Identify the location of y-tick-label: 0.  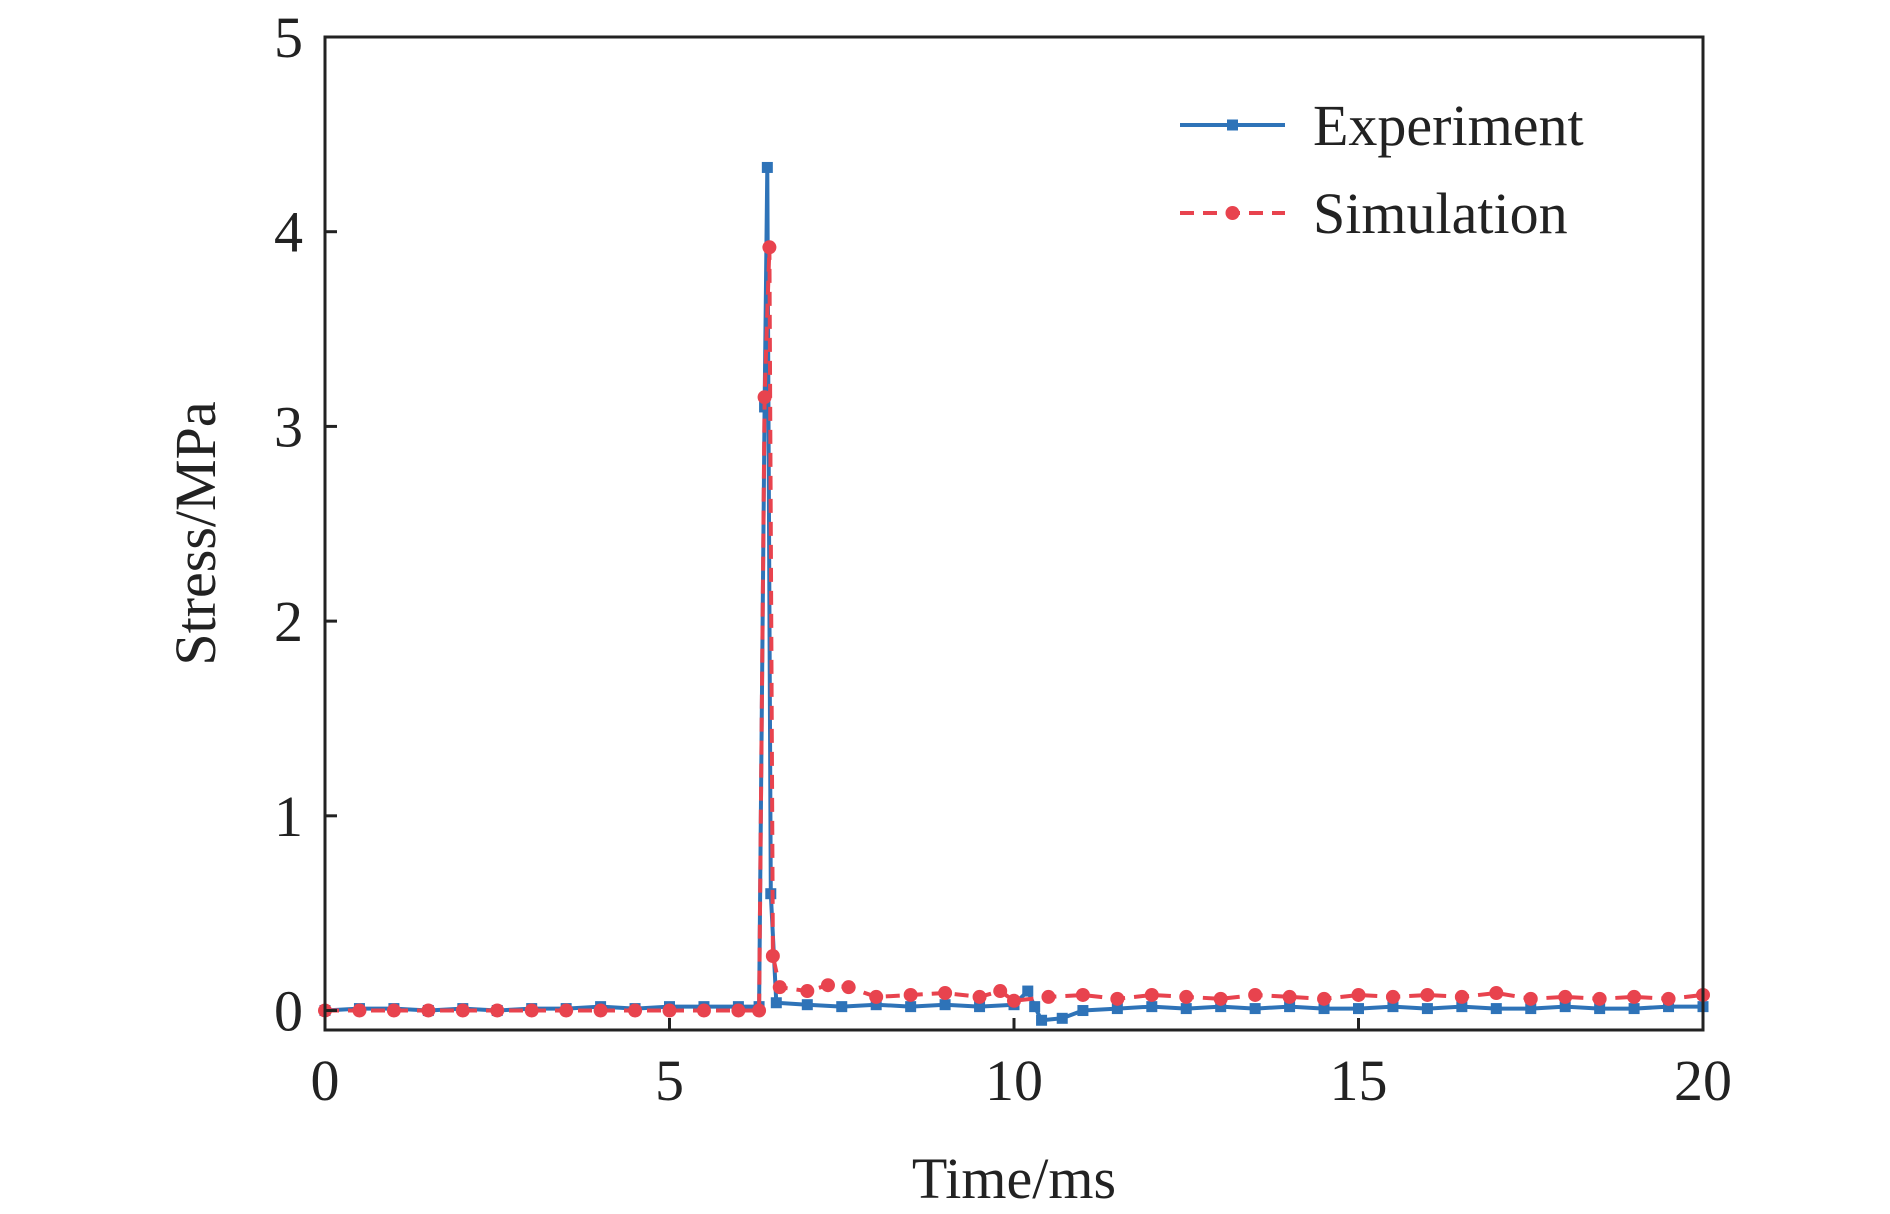
(288, 1011).